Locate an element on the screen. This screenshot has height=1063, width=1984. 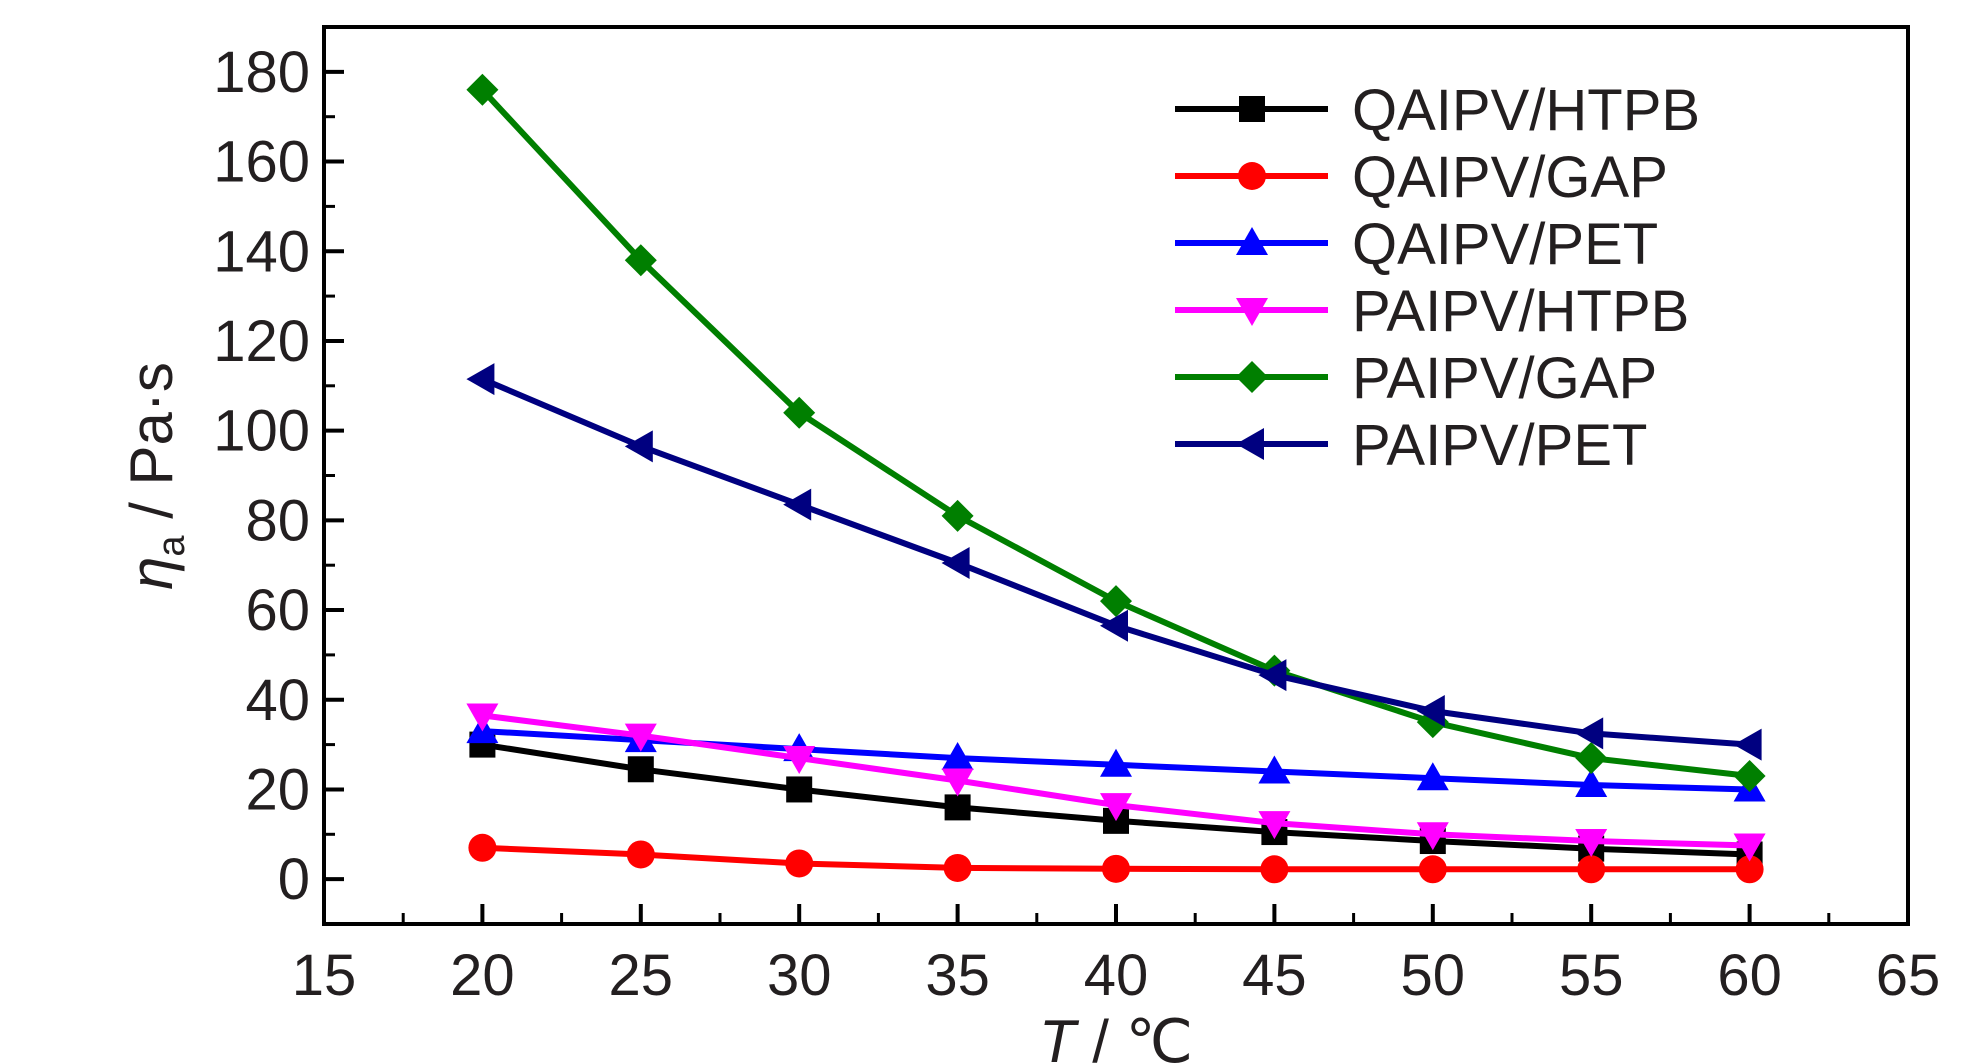
y-tick-label: 180 is located at coordinates (261, 72).